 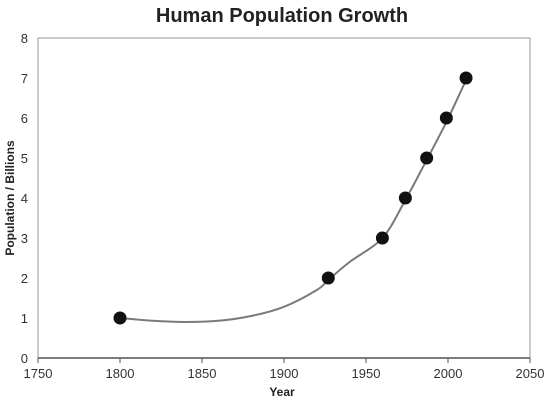 I want to click on x-tick-label: 1850, so click(x=202, y=373).